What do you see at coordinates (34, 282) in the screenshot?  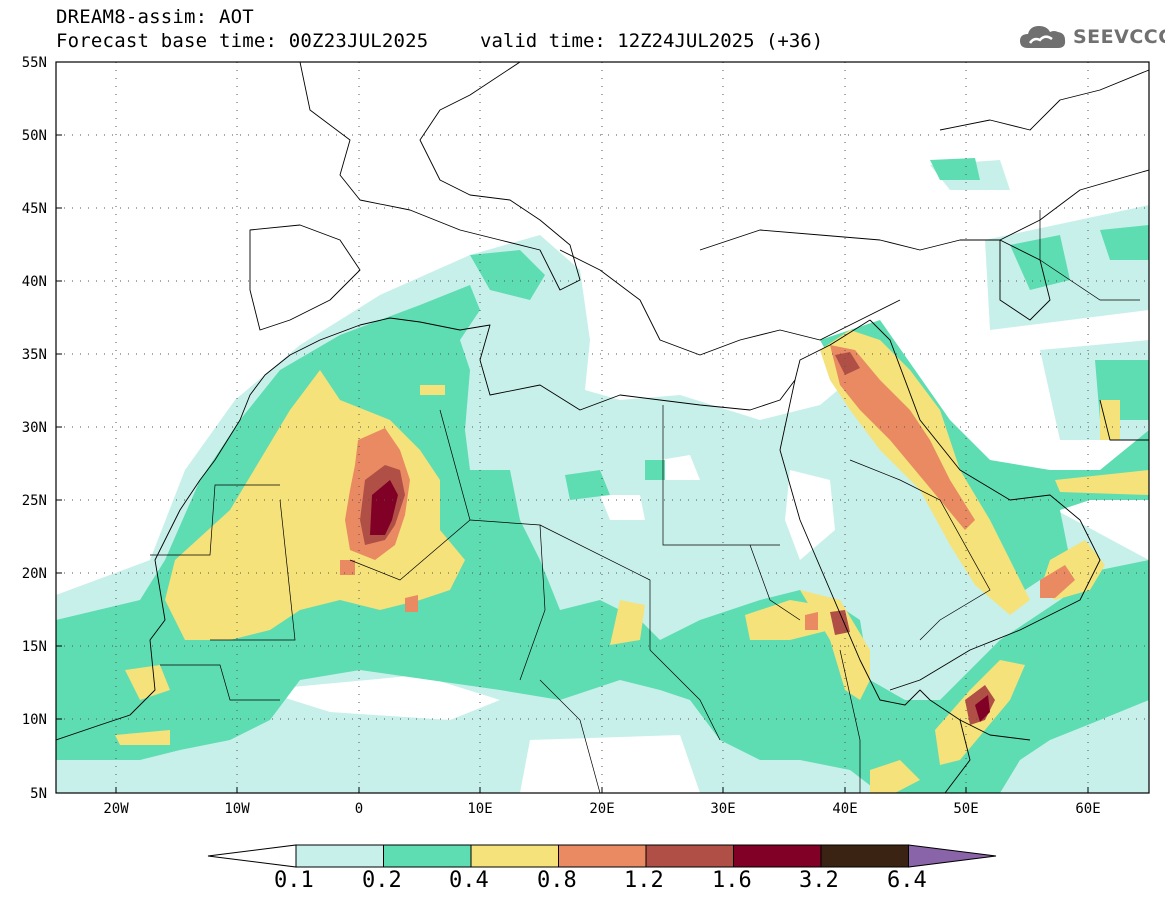 I see `lat-label: 40N` at bounding box center [34, 282].